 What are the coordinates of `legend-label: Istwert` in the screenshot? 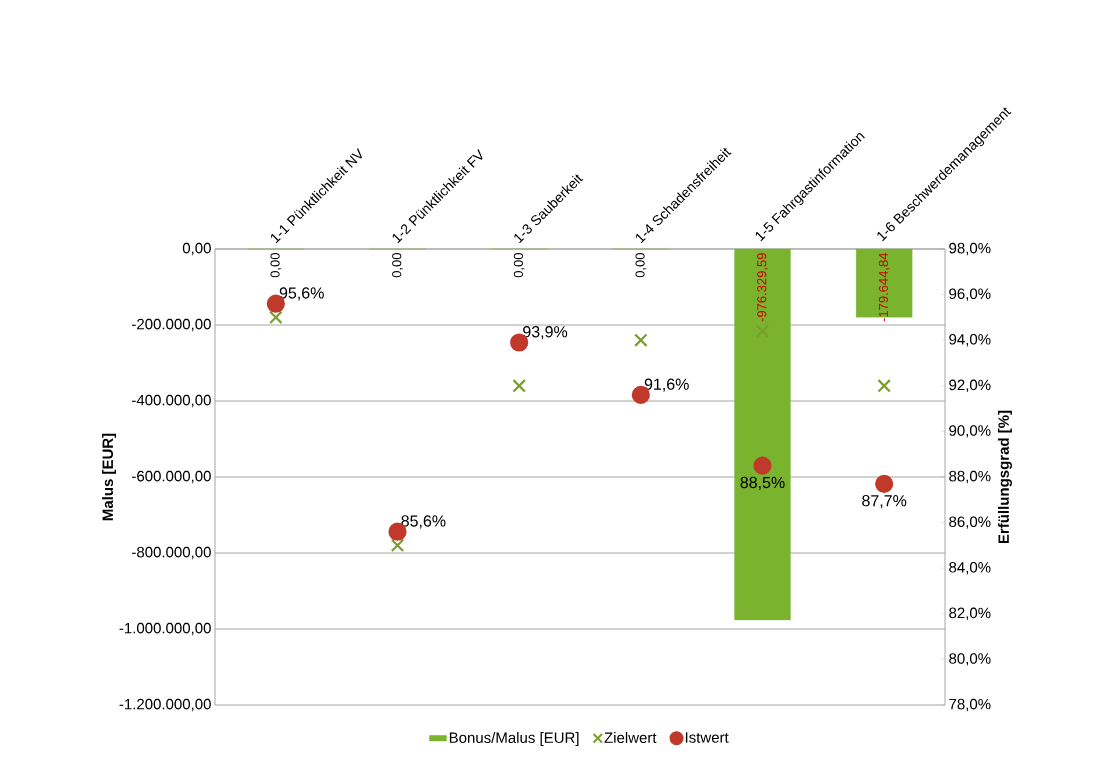 It's located at (707, 737).